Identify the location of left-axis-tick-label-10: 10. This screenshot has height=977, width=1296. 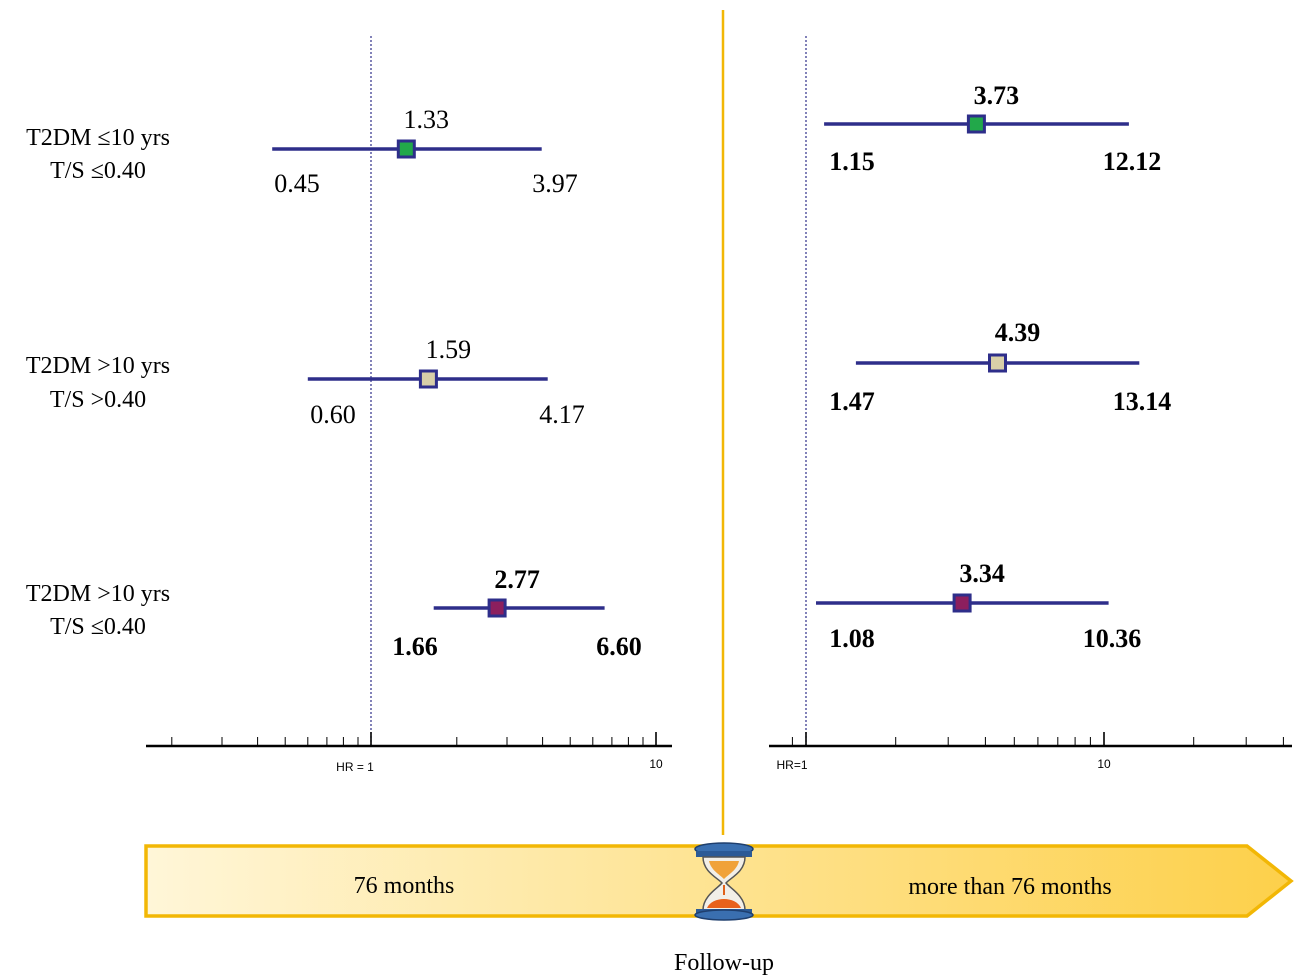
(656, 764).